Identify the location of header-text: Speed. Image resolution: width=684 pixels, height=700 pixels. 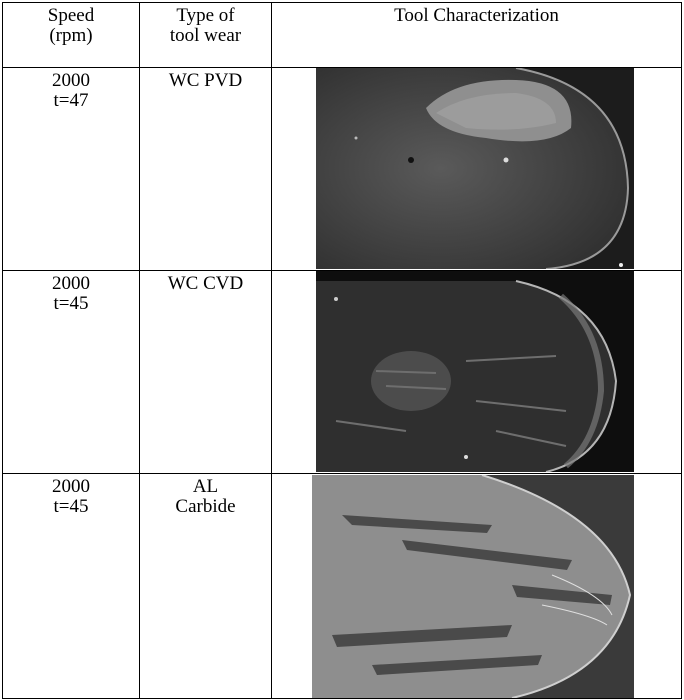
(71, 15).